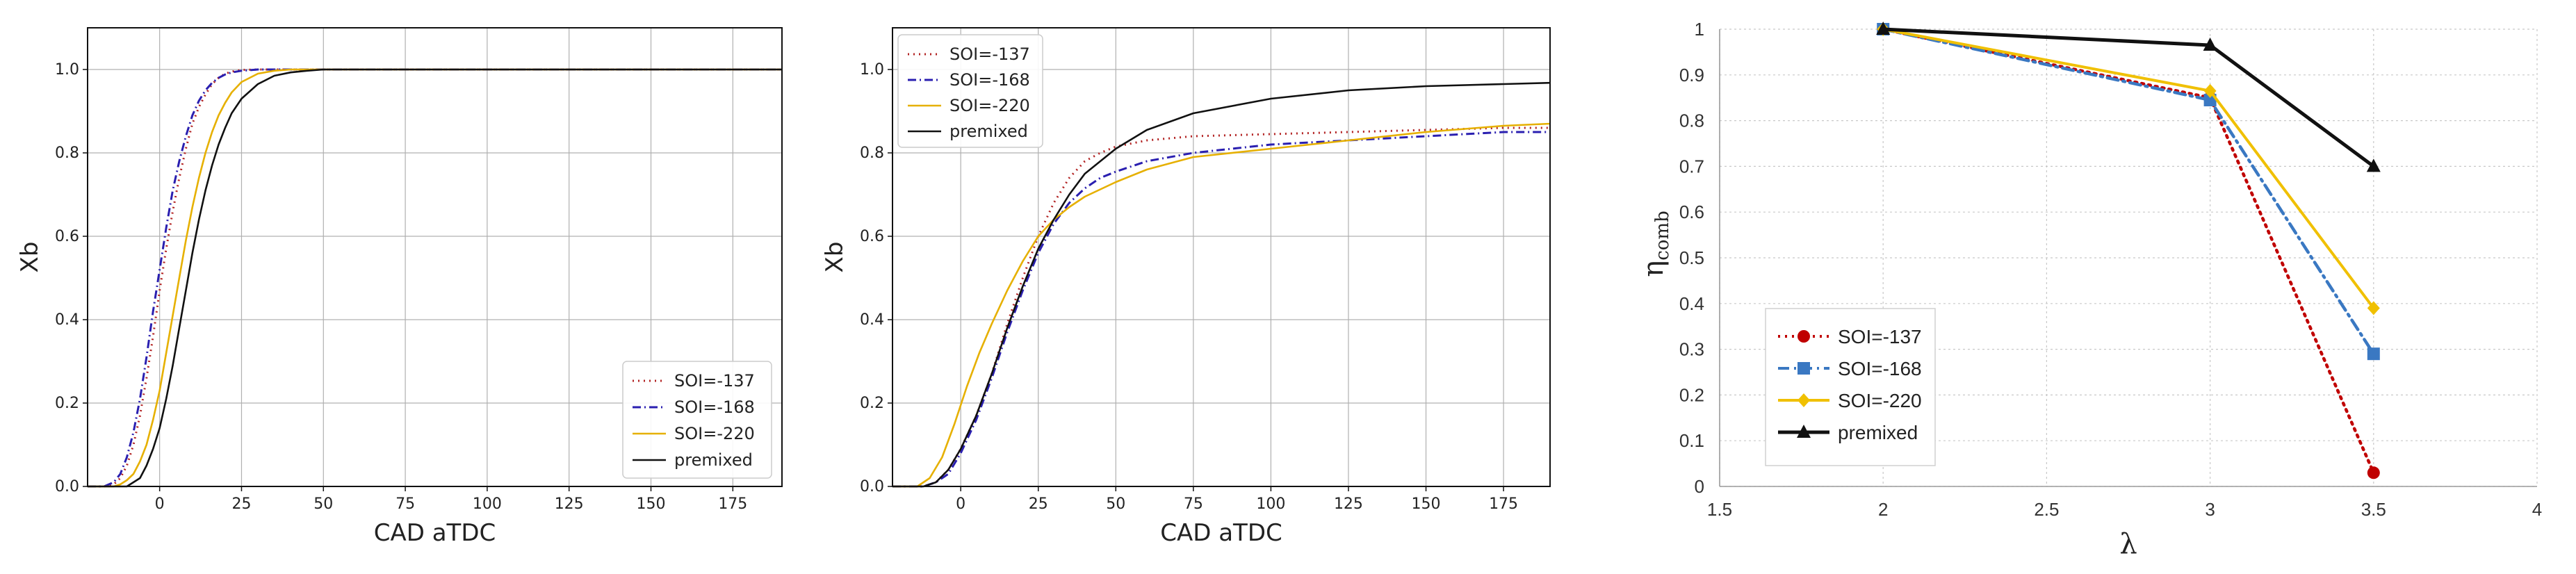  I want to click on x-tick-label: 2.5, so click(2047, 509).